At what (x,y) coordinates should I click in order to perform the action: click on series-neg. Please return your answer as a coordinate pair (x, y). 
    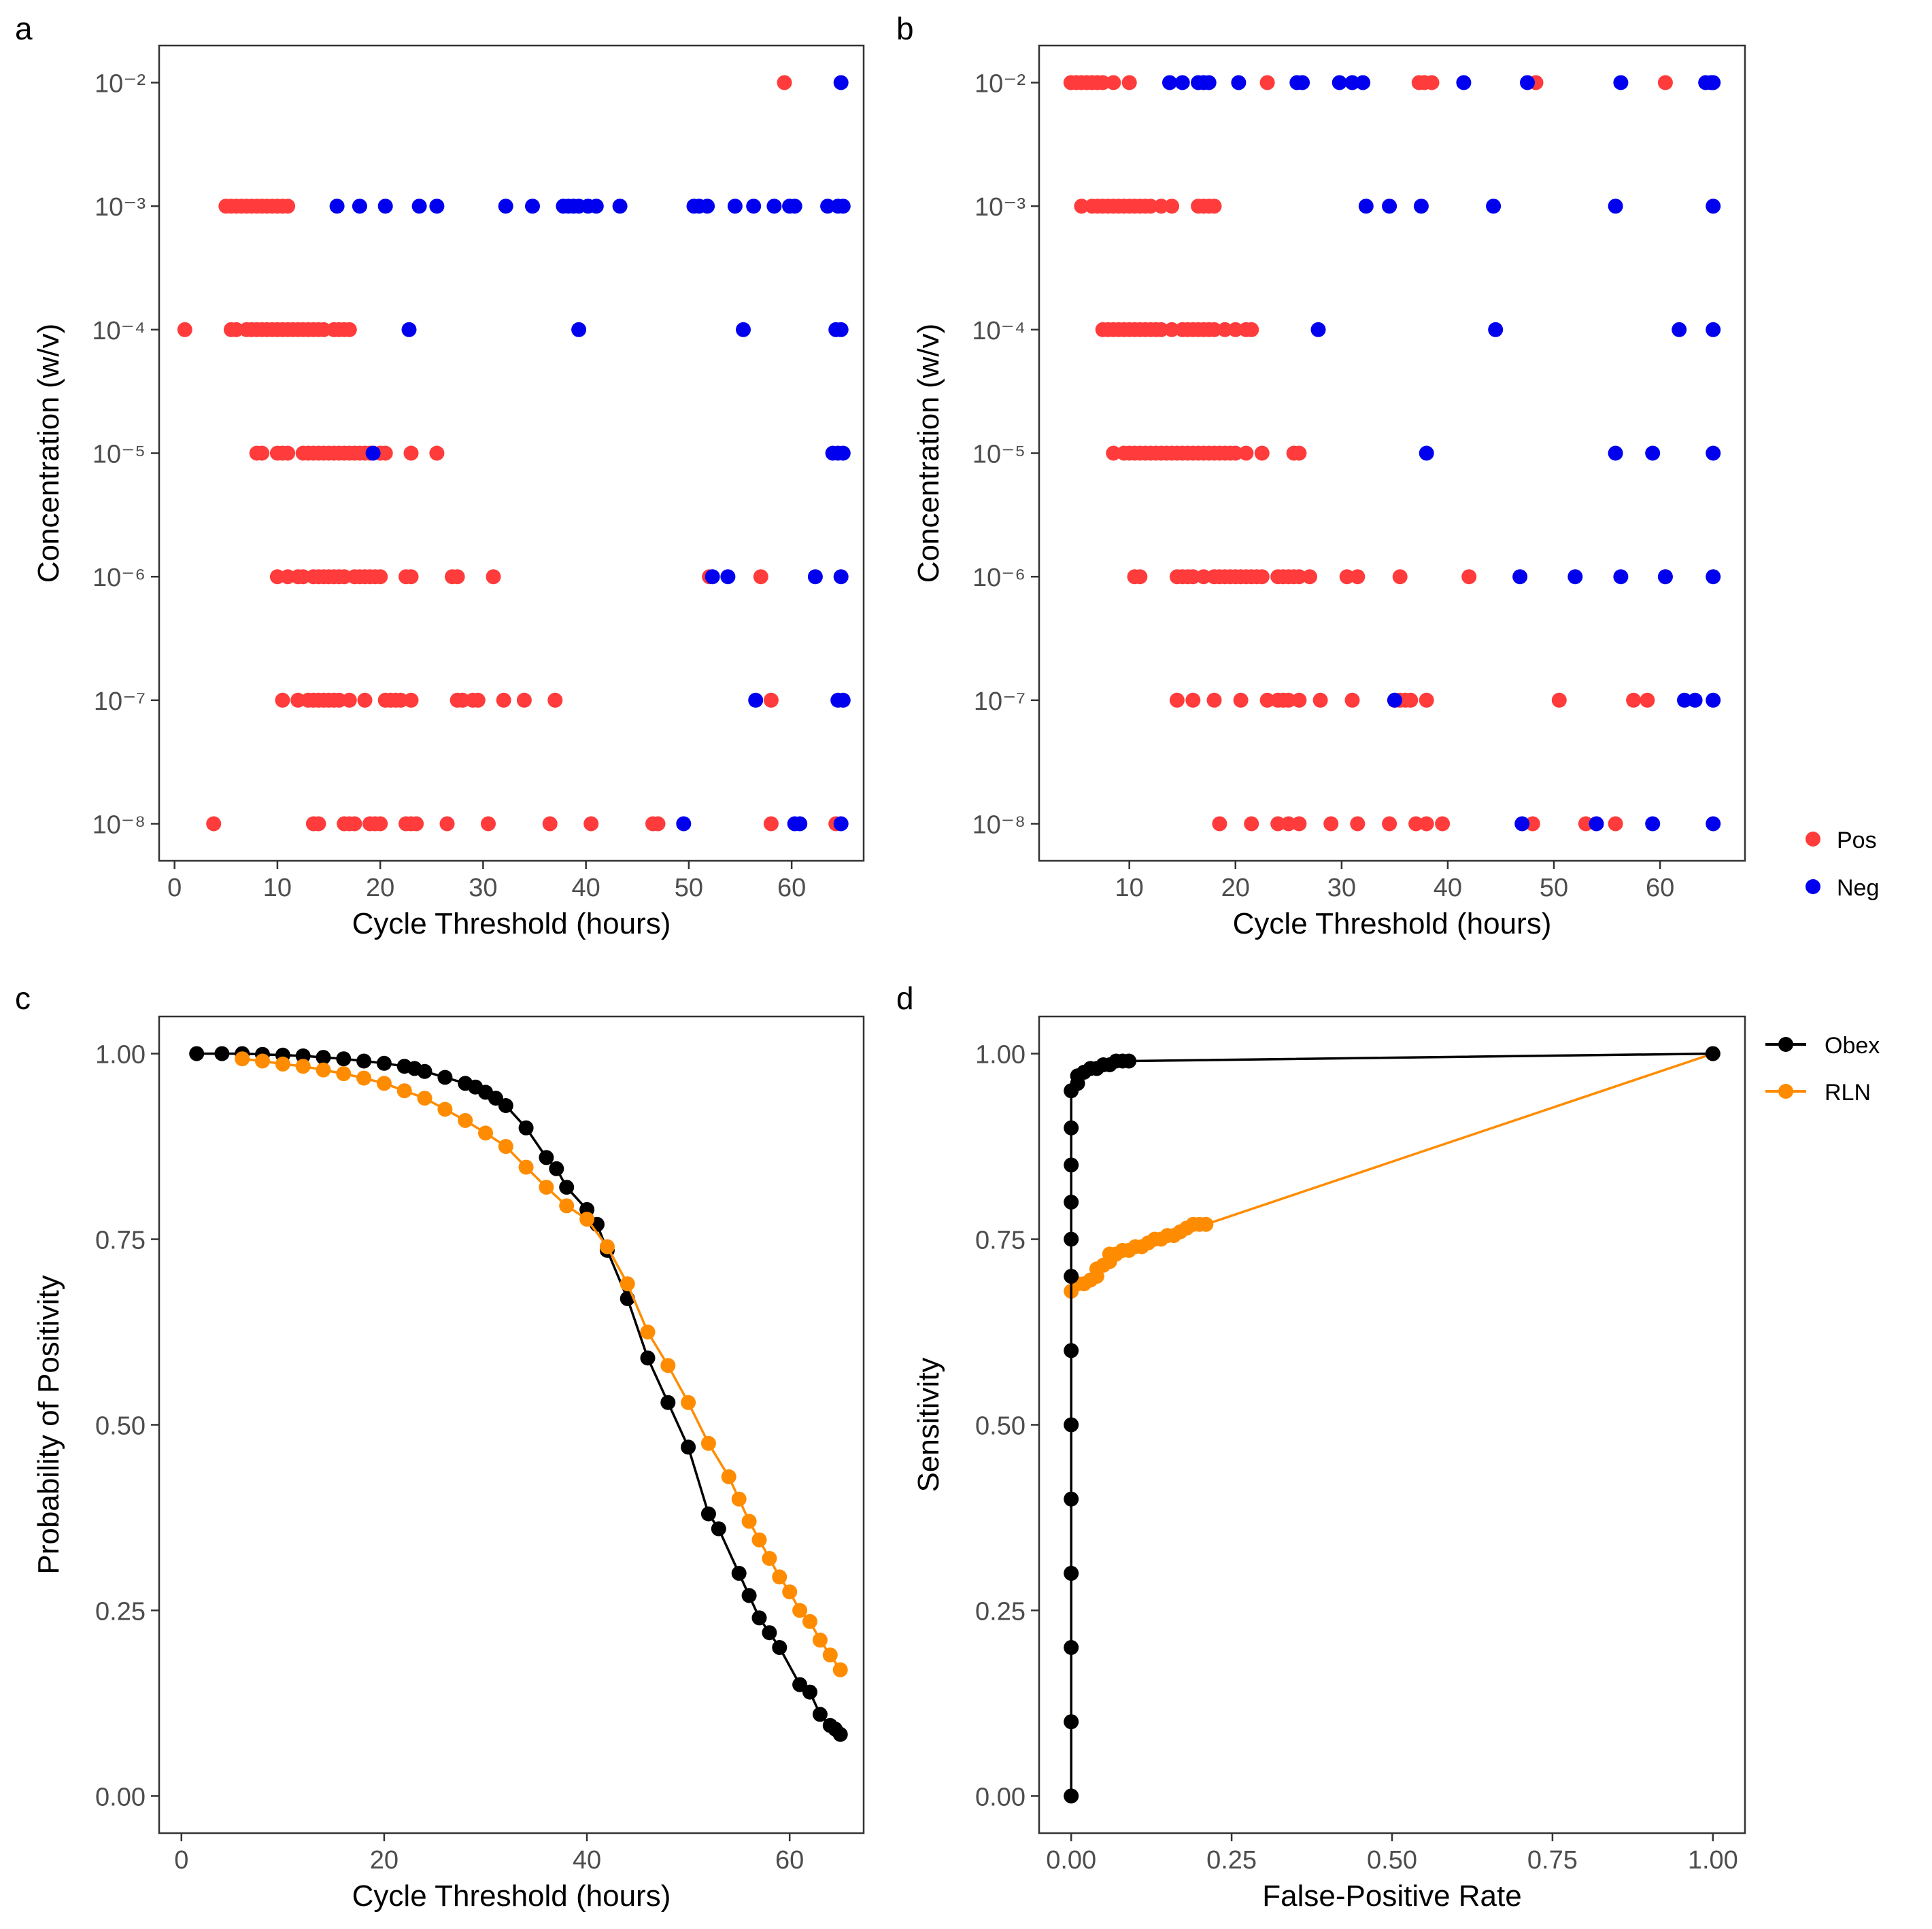
    Looking at the image, I should click on (590, 453).